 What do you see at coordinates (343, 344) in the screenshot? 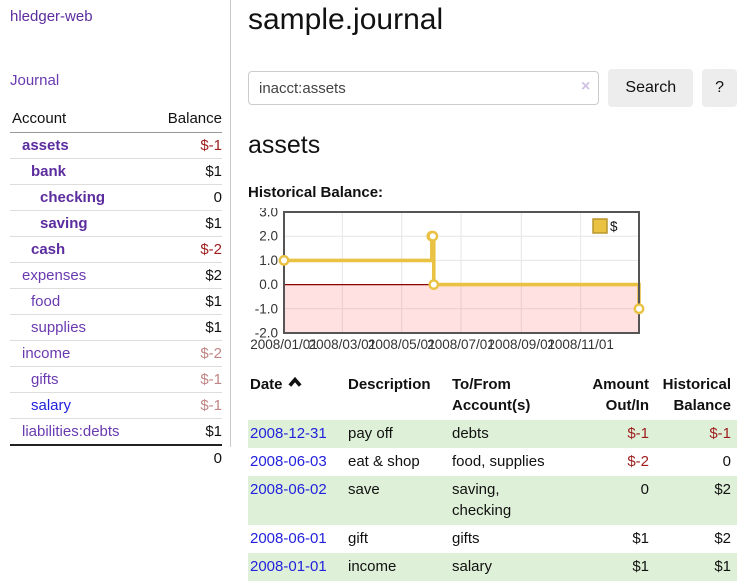
I see `svg-text: 2008/03/01` at bounding box center [343, 344].